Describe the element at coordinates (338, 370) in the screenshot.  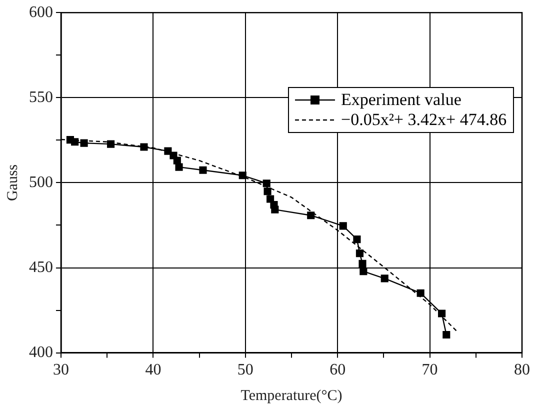
I see `x-tick-label: 60` at that location.